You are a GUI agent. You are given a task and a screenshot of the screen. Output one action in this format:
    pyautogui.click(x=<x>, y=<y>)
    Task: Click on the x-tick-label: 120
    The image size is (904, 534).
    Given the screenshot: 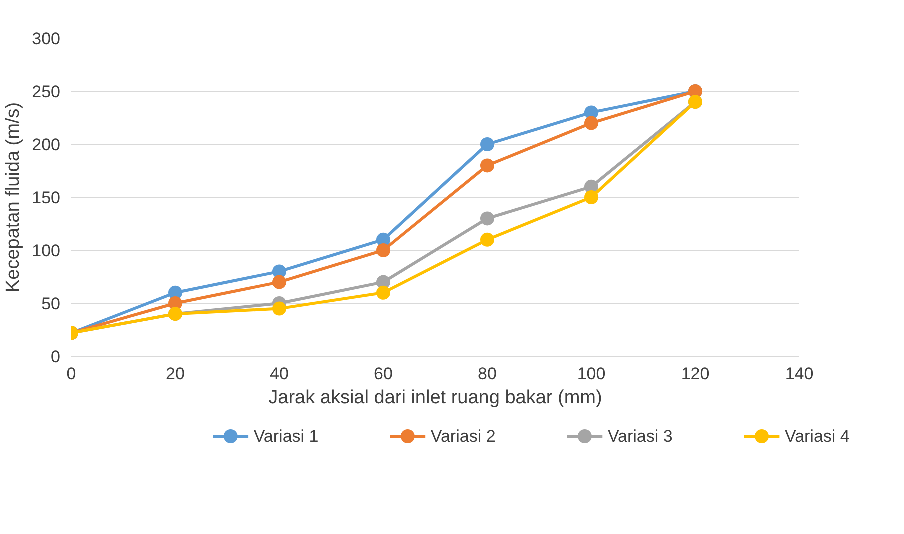 What is the action you would take?
    pyautogui.click(x=695, y=374)
    